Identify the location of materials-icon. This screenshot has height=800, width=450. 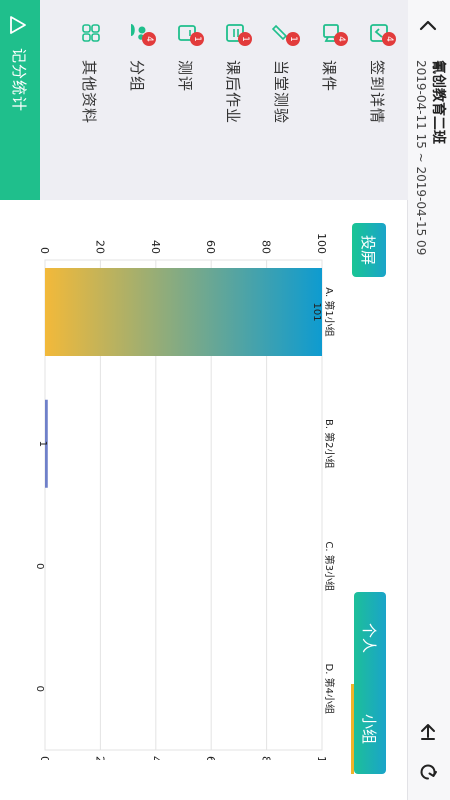
(91, 33).